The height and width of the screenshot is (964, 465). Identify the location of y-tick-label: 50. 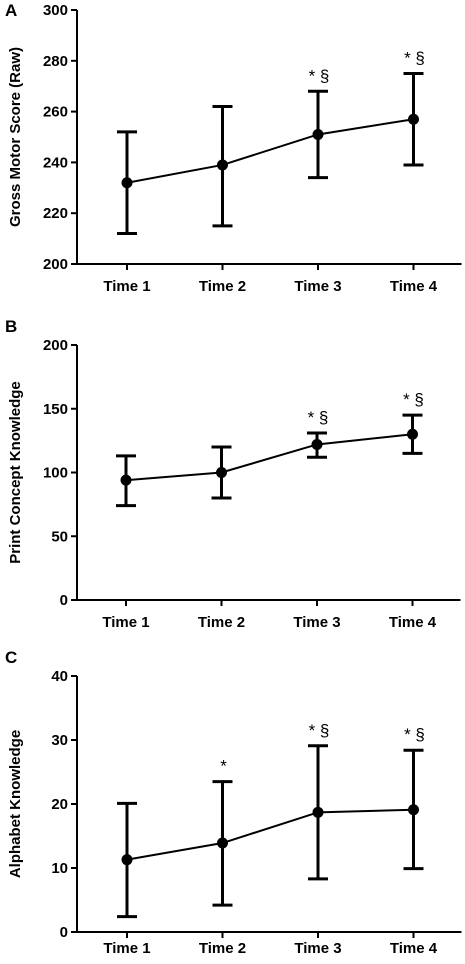
(59, 536).